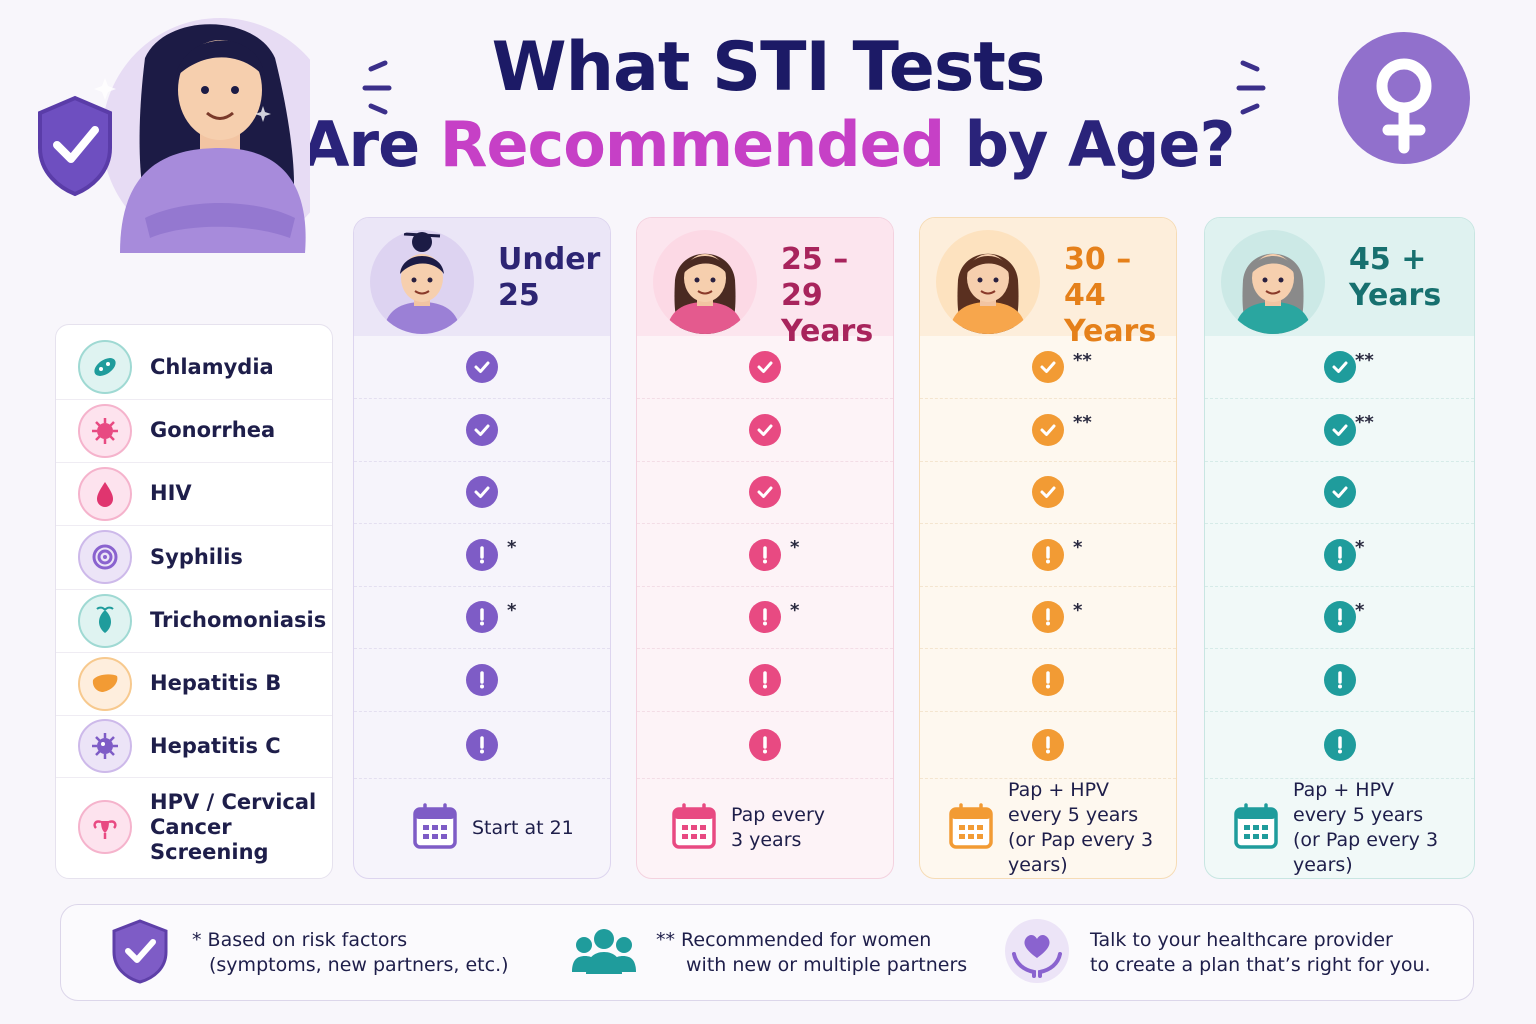  What do you see at coordinates (105, 827) in the screenshot?
I see `uterus-icon` at bounding box center [105, 827].